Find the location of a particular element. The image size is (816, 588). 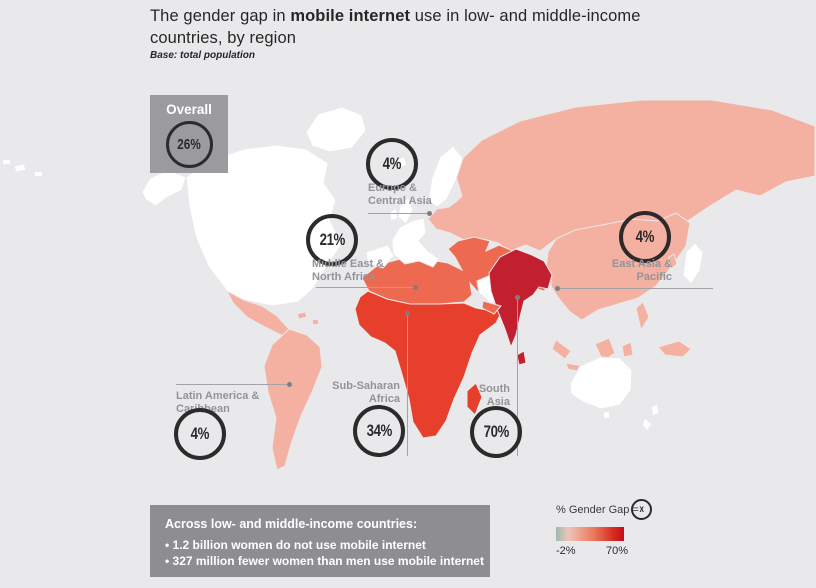

map-region-new-zealand is located at coordinates (650, 417).